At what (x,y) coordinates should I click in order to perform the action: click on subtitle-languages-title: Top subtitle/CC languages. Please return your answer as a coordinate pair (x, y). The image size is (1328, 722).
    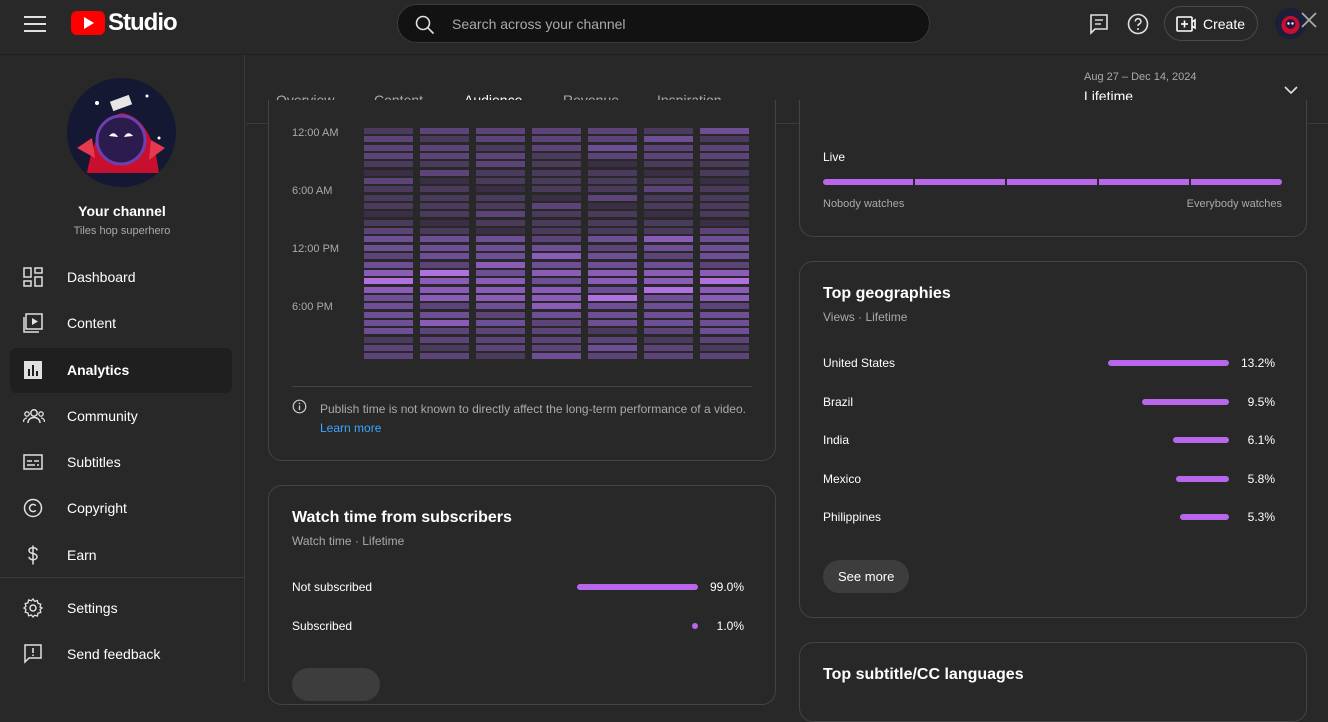
    Looking at the image, I should click on (923, 674).